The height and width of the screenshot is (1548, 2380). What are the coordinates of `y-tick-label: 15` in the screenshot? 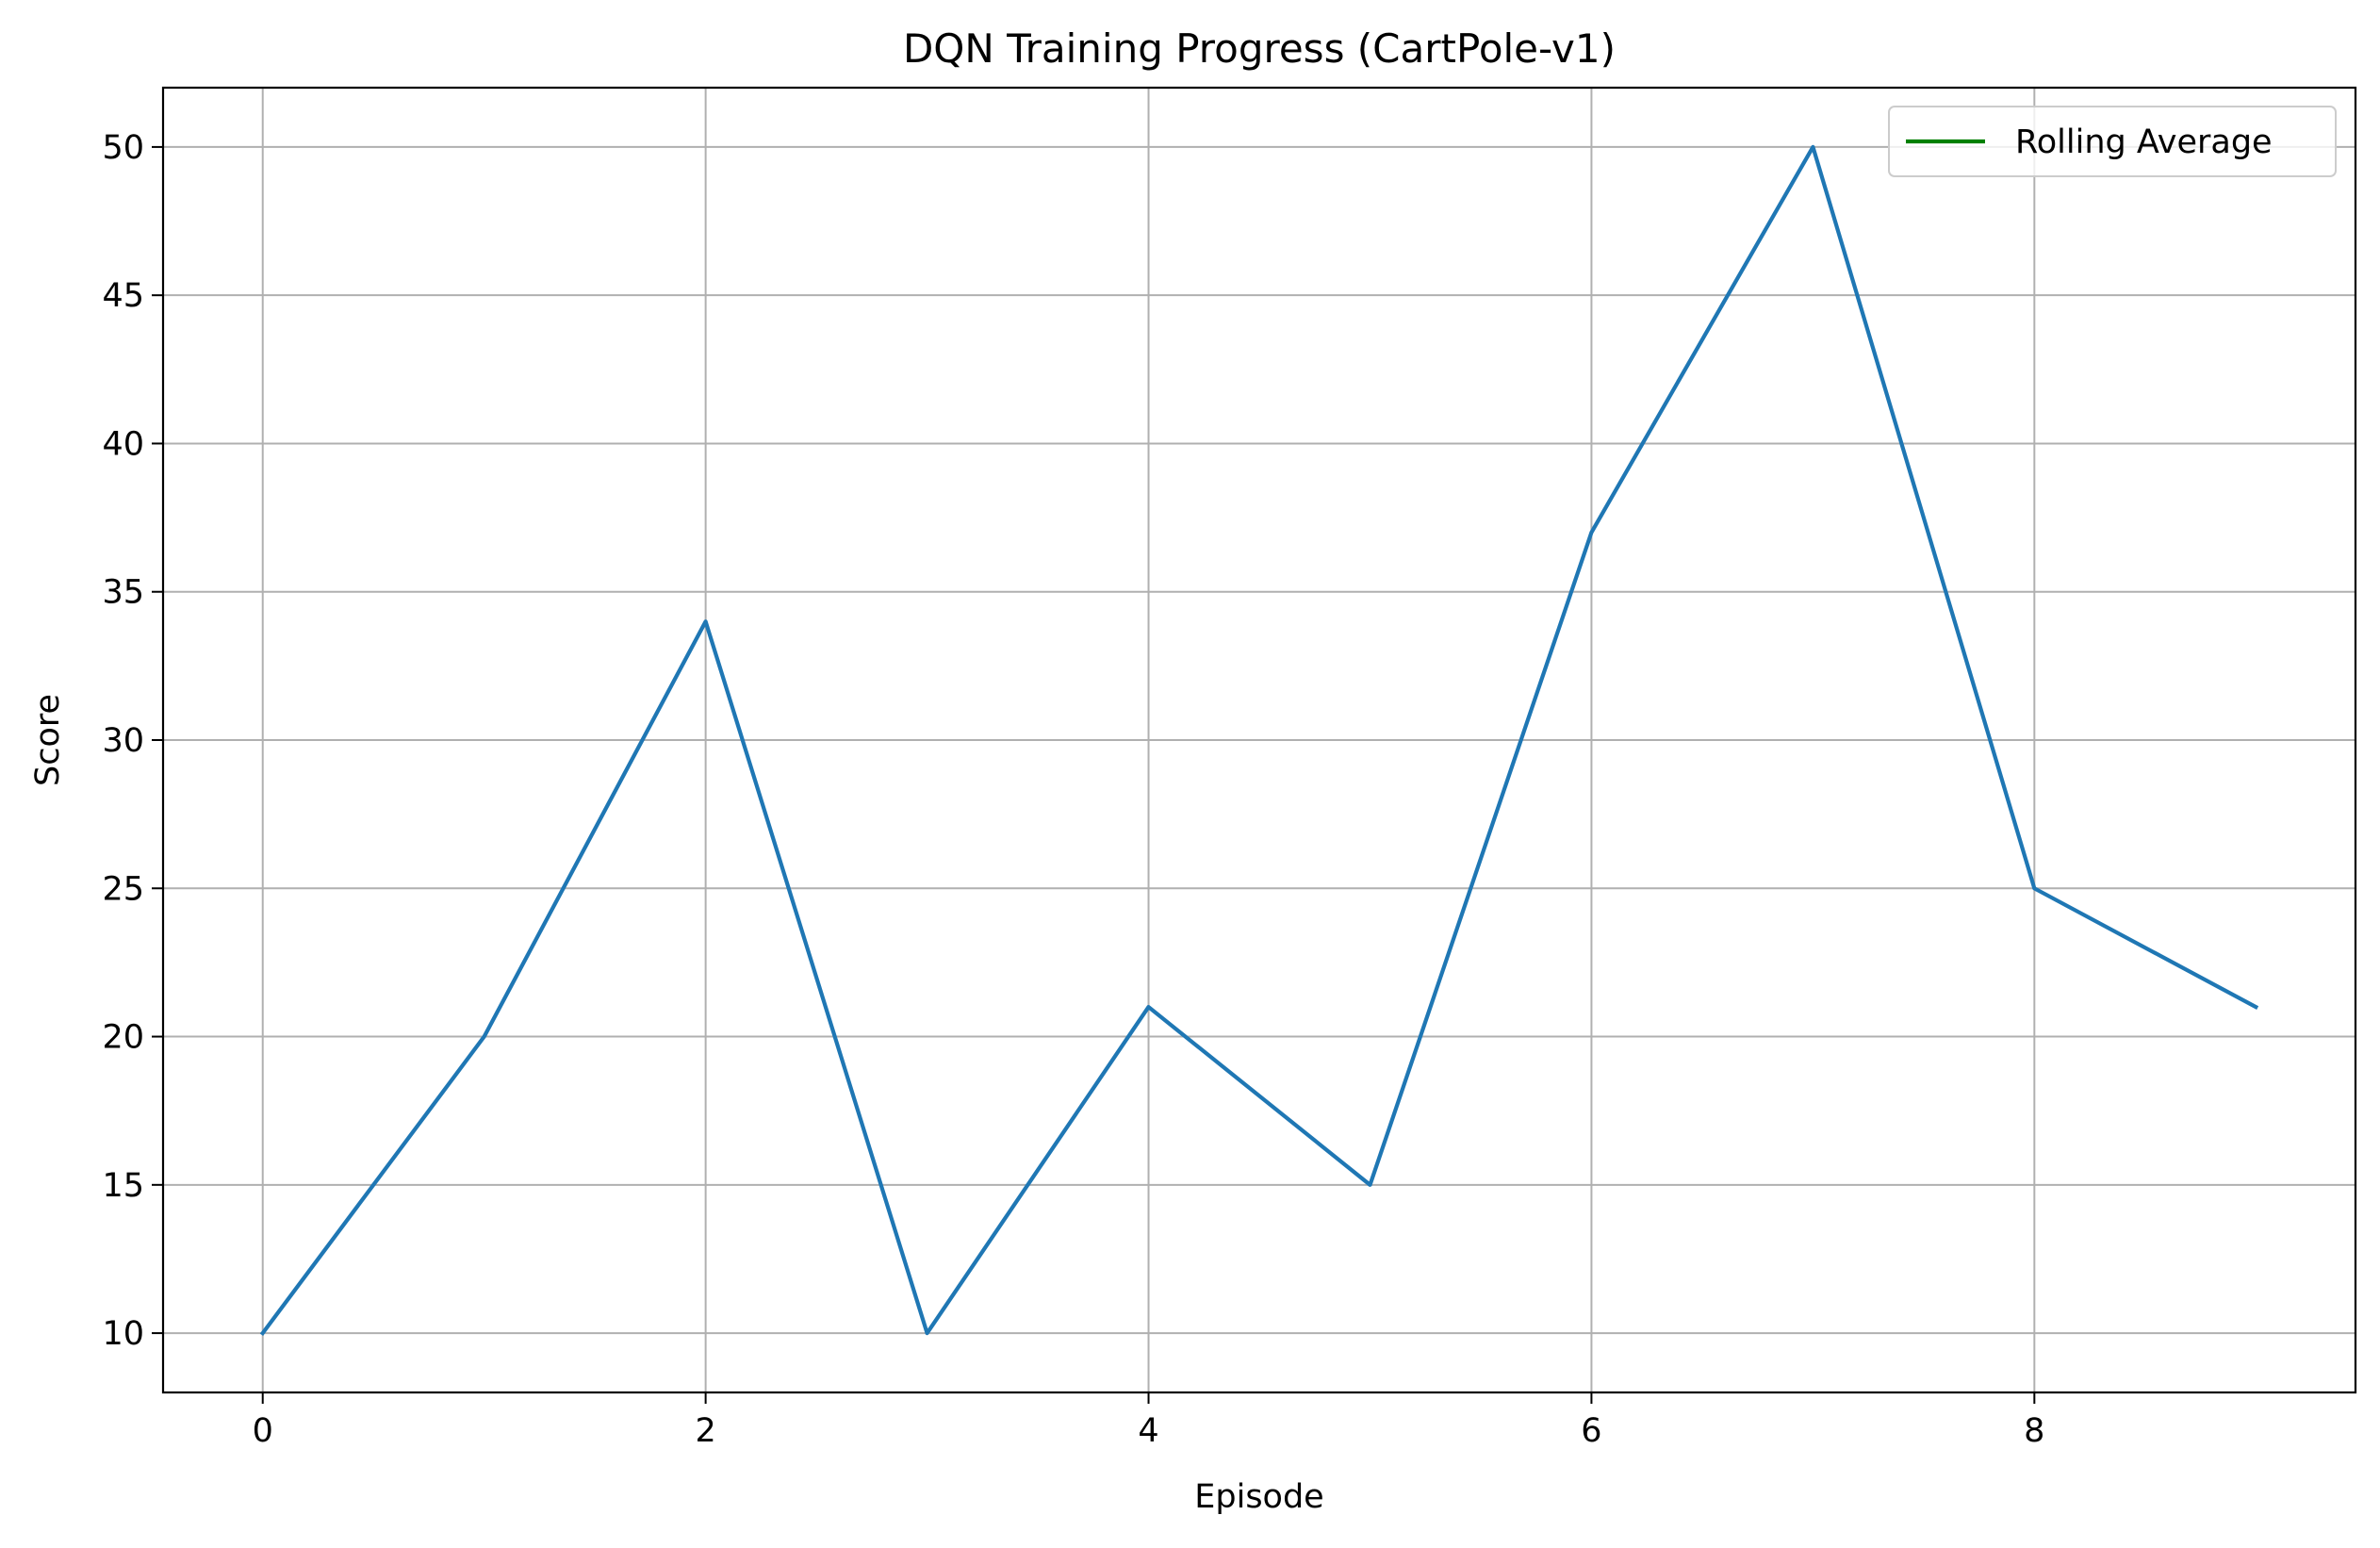 It's located at (123, 1186).